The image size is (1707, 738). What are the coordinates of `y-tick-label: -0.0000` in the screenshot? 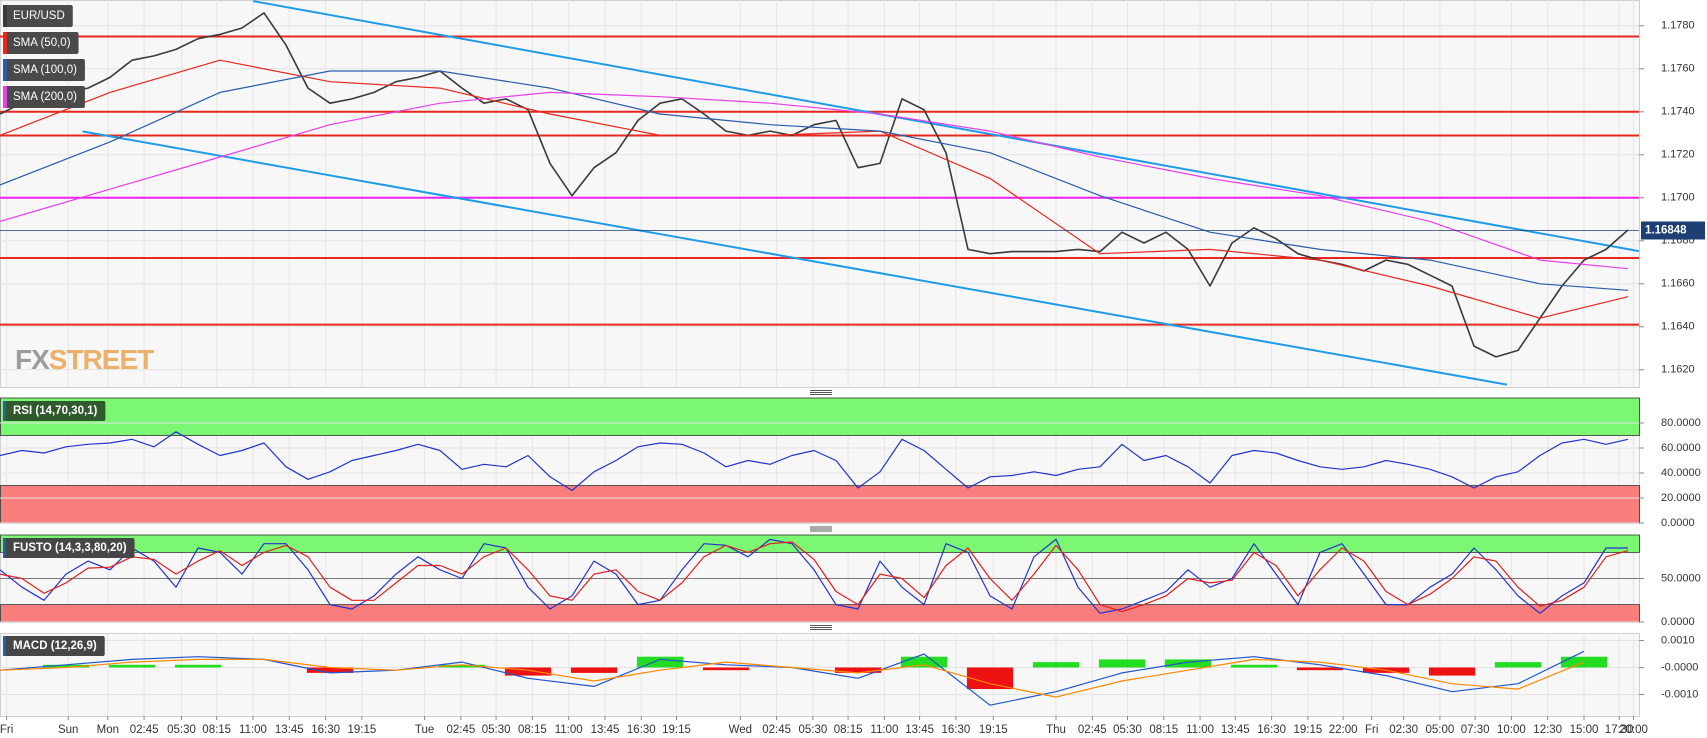 It's located at (1679, 667).